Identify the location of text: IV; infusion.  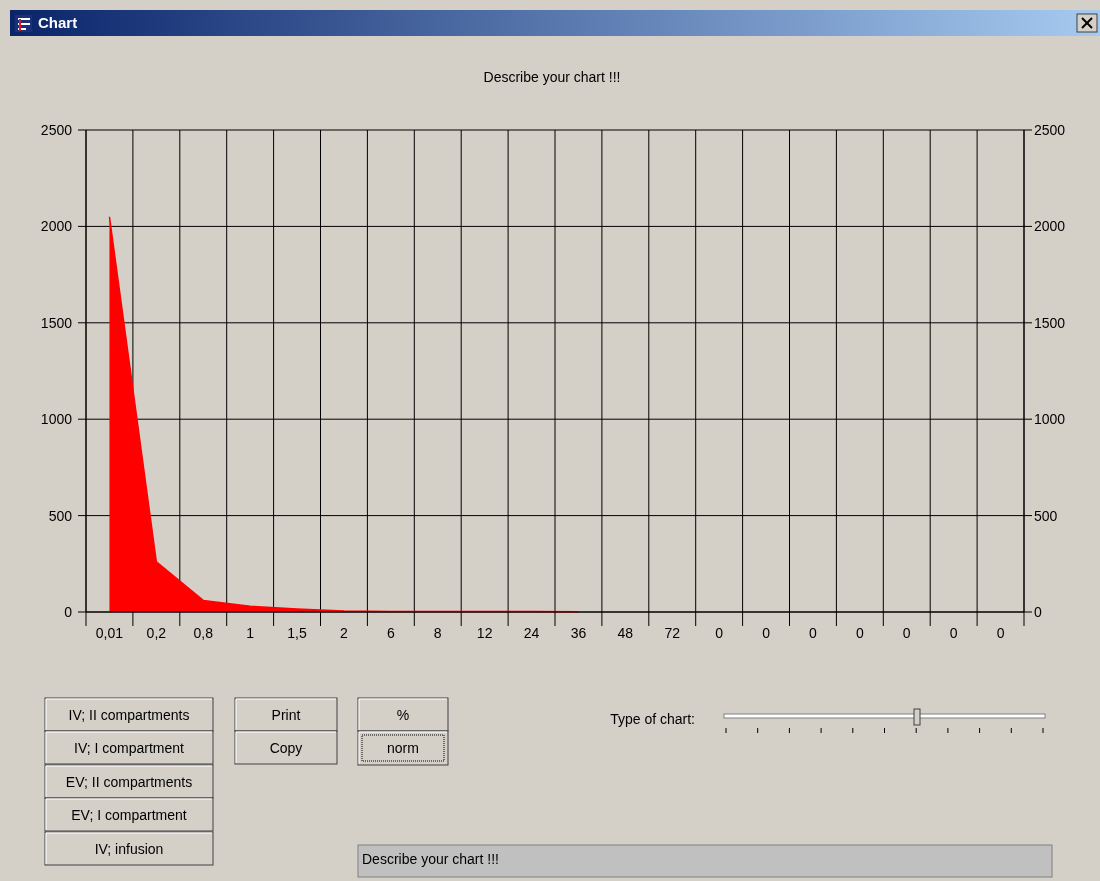
(129, 848).